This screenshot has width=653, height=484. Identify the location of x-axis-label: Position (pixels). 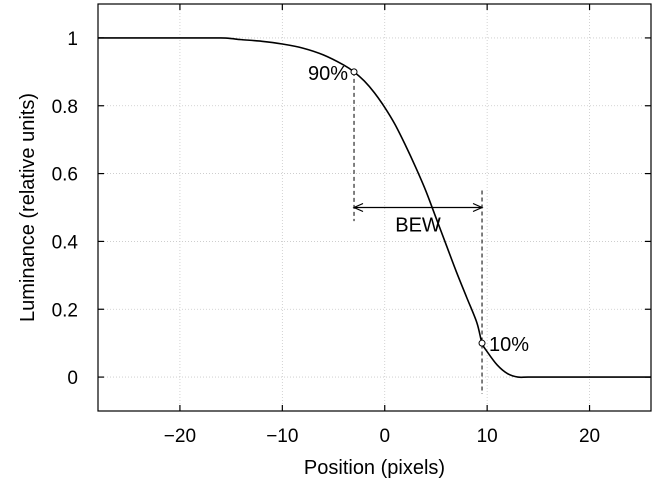
(374, 468).